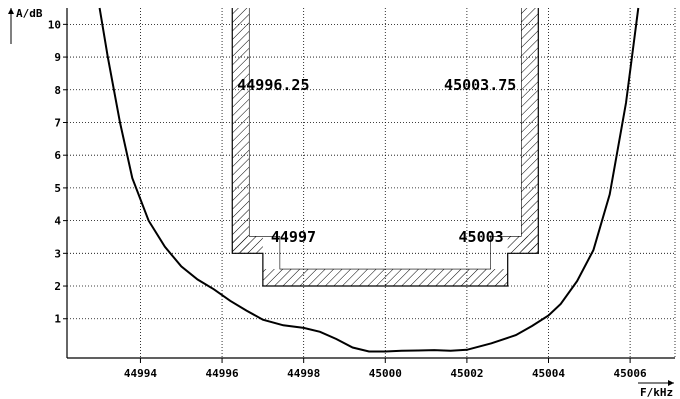  I want to click on y-tick-label: 5, so click(57, 188).